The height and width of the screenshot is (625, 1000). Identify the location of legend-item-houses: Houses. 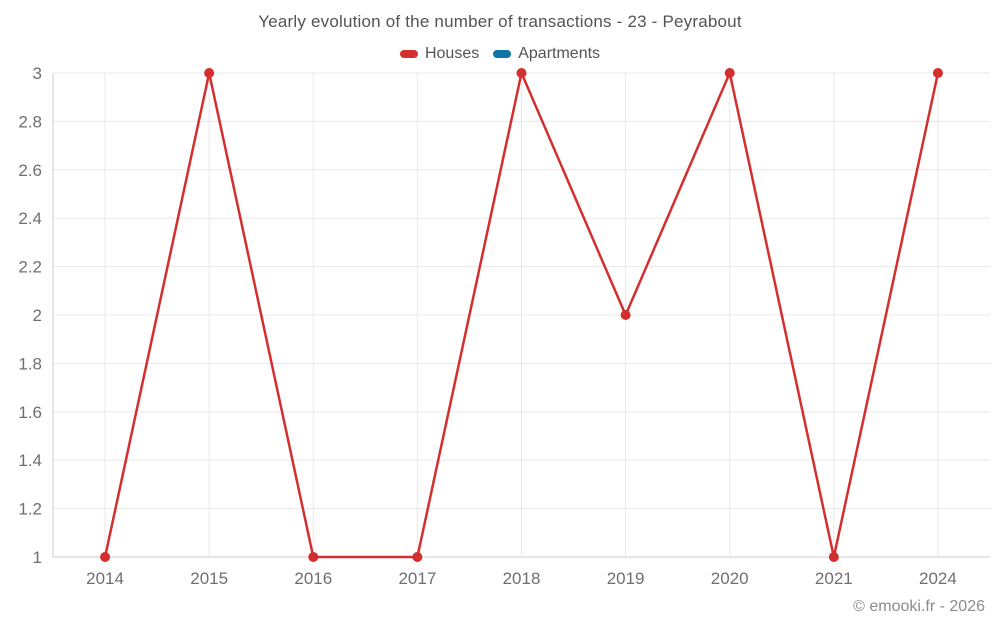
(439, 54).